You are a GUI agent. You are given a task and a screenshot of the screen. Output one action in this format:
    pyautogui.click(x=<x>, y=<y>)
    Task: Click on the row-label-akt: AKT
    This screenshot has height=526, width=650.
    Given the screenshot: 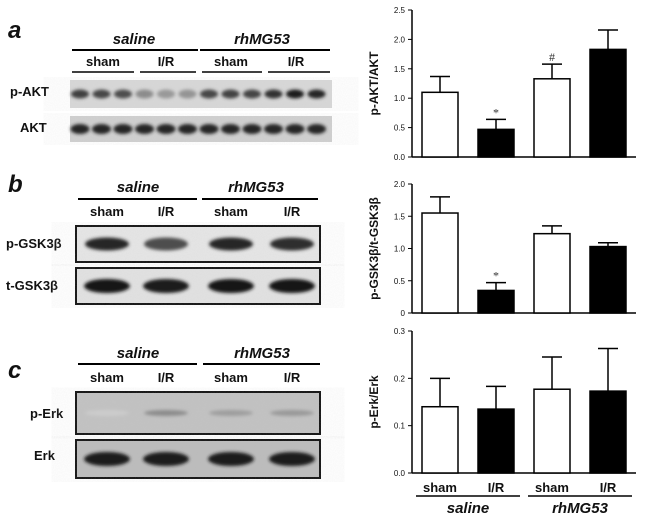 What is the action you would take?
    pyautogui.click(x=33, y=127)
    